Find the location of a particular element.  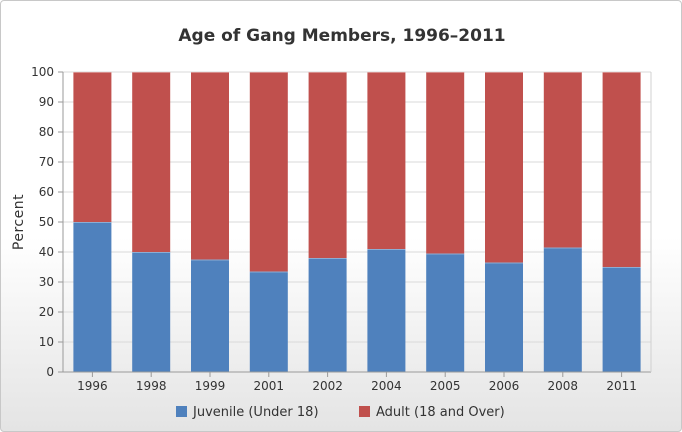

legend-swatch-adult is located at coordinates (364, 411).